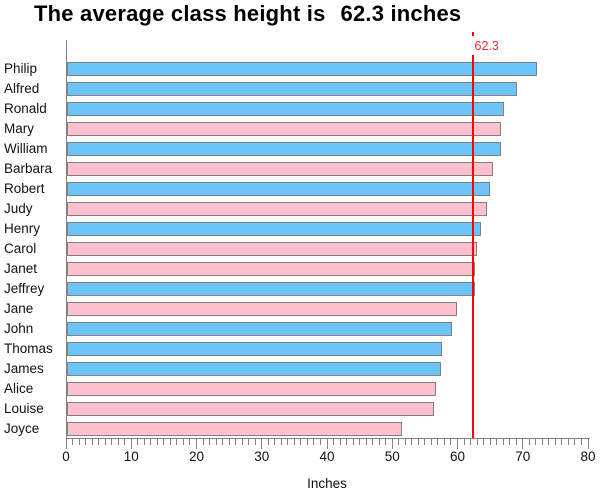  Describe the element at coordinates (302, 68) in the screenshot. I see `bar-philip` at that location.